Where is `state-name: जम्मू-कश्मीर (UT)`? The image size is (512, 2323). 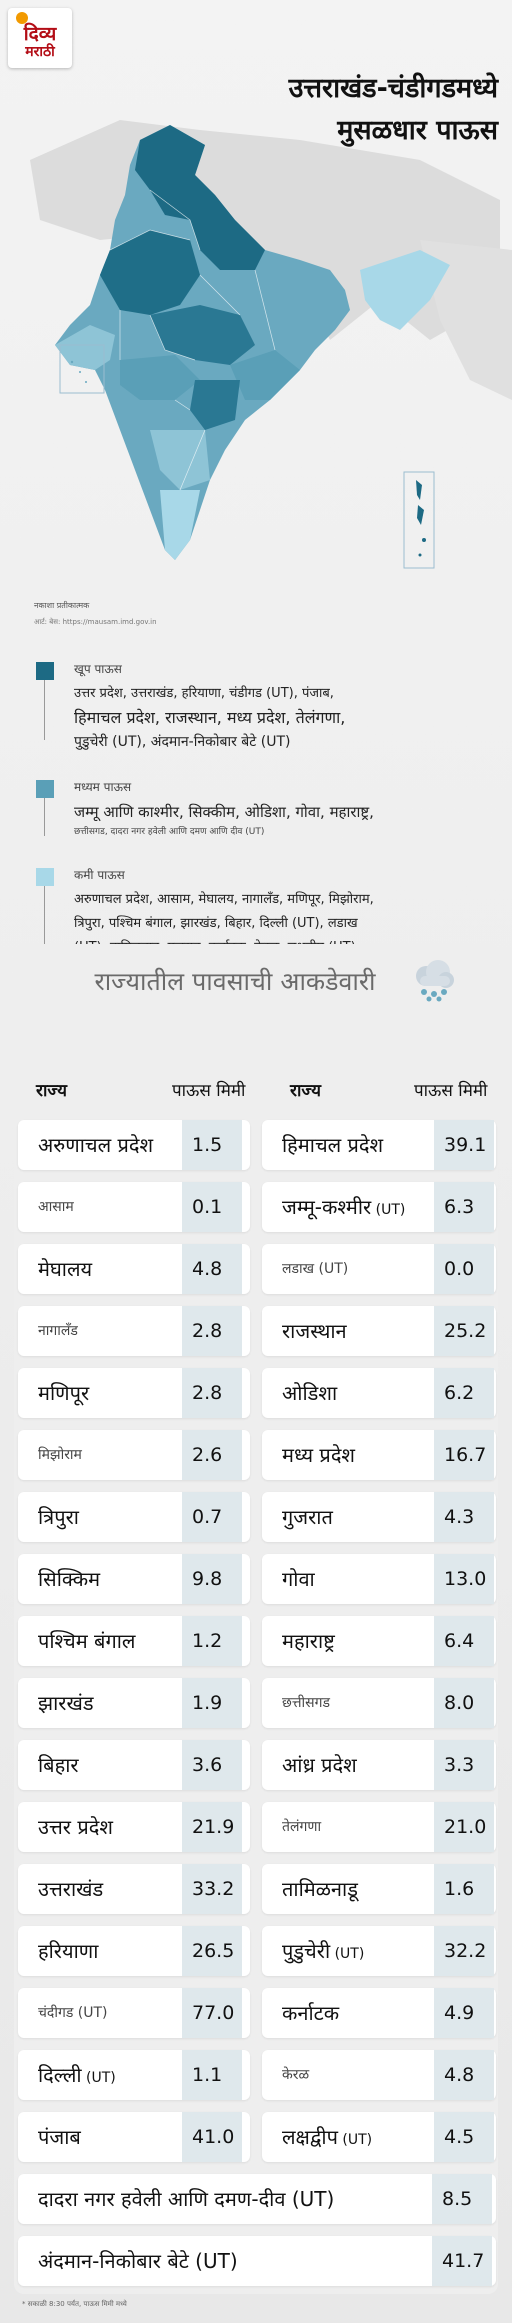
state-name: जम्मू-कश्मीर (UT) is located at coordinates (344, 1207).